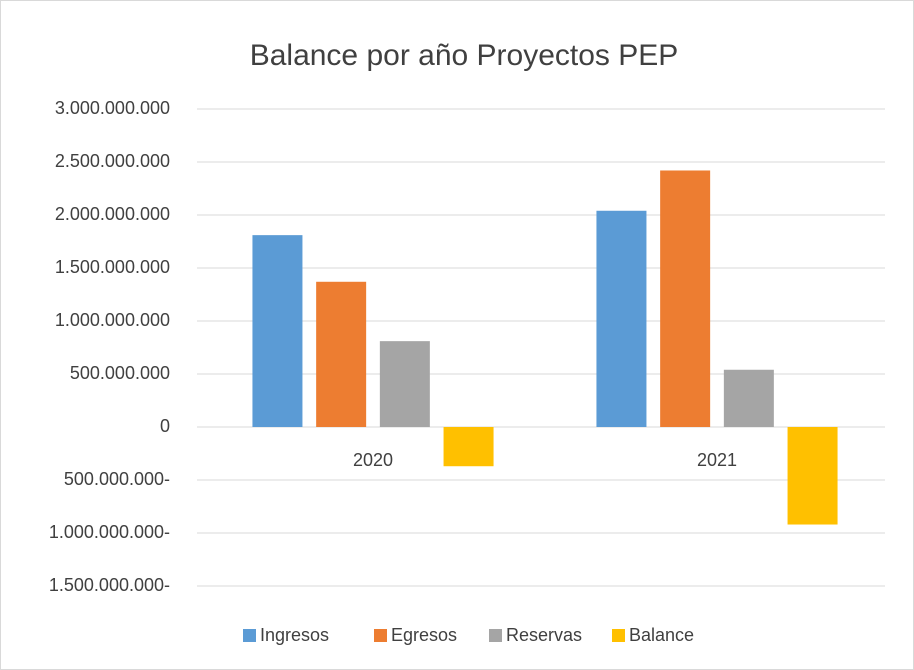 The image size is (914, 670). What do you see at coordinates (464, 55) in the screenshot?
I see `chart-title: Balance por año Proyectos PEP` at bounding box center [464, 55].